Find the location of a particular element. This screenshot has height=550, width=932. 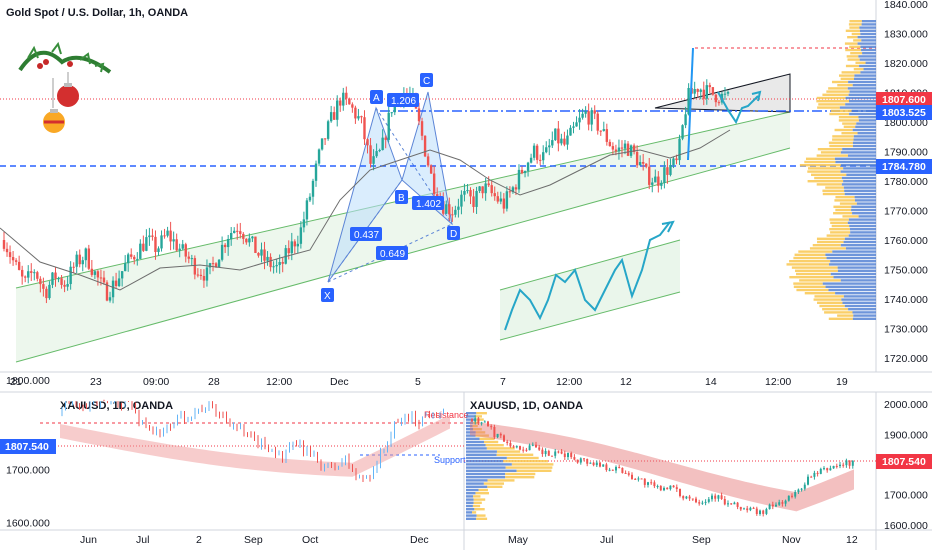

bl-price-axis: 1800.000 1700.000 1600.000 is located at coordinates (28, 452).